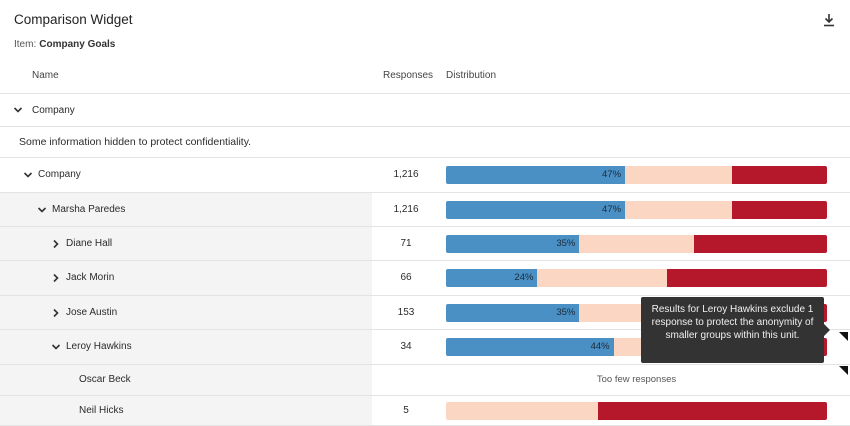  Describe the element at coordinates (89, 209) in the screenshot. I see `row-name: Marsha Paredes` at that location.